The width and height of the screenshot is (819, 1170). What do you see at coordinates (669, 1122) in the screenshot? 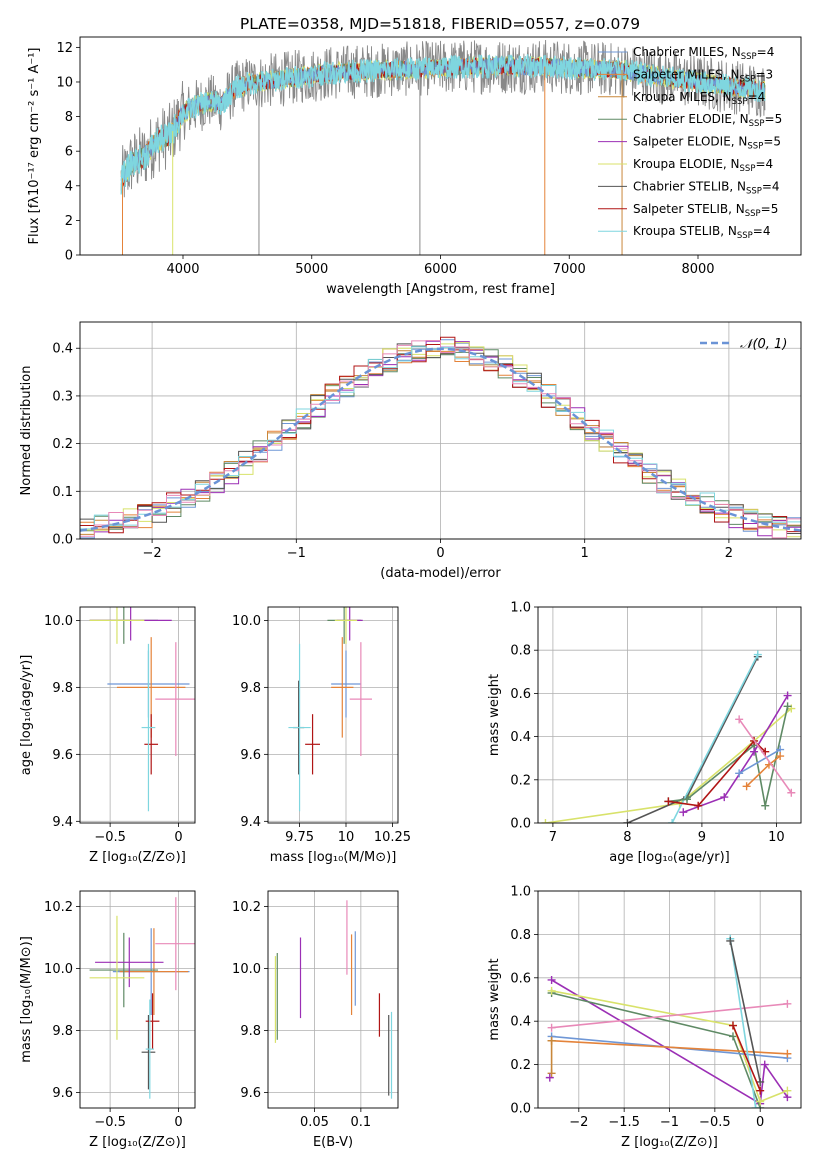
I see `massweight_vs_Z-x-tick-label: −1` at bounding box center [669, 1122].